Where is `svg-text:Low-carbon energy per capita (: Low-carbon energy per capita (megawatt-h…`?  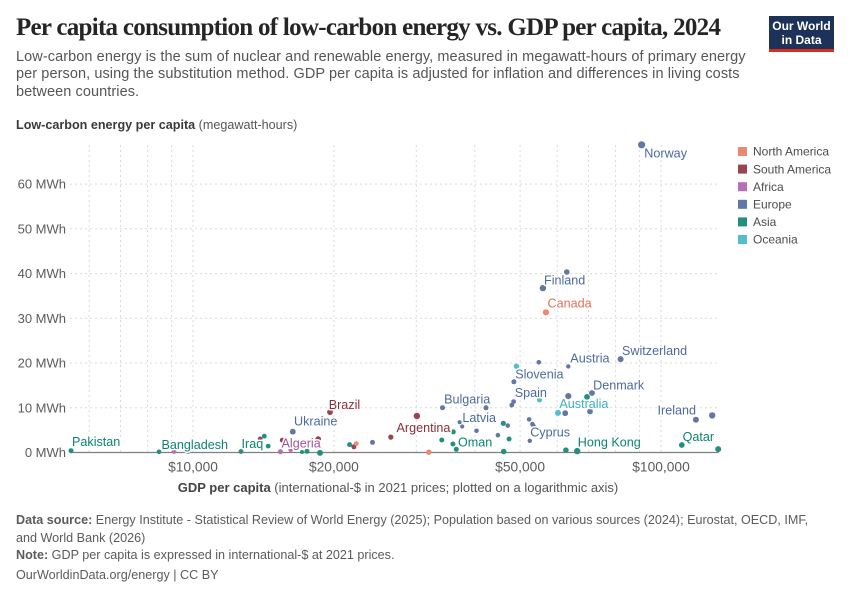 svg-text:Low-carbon energy per capita (: Low-carbon energy per capita (megawatt-h… is located at coordinates (156, 125).